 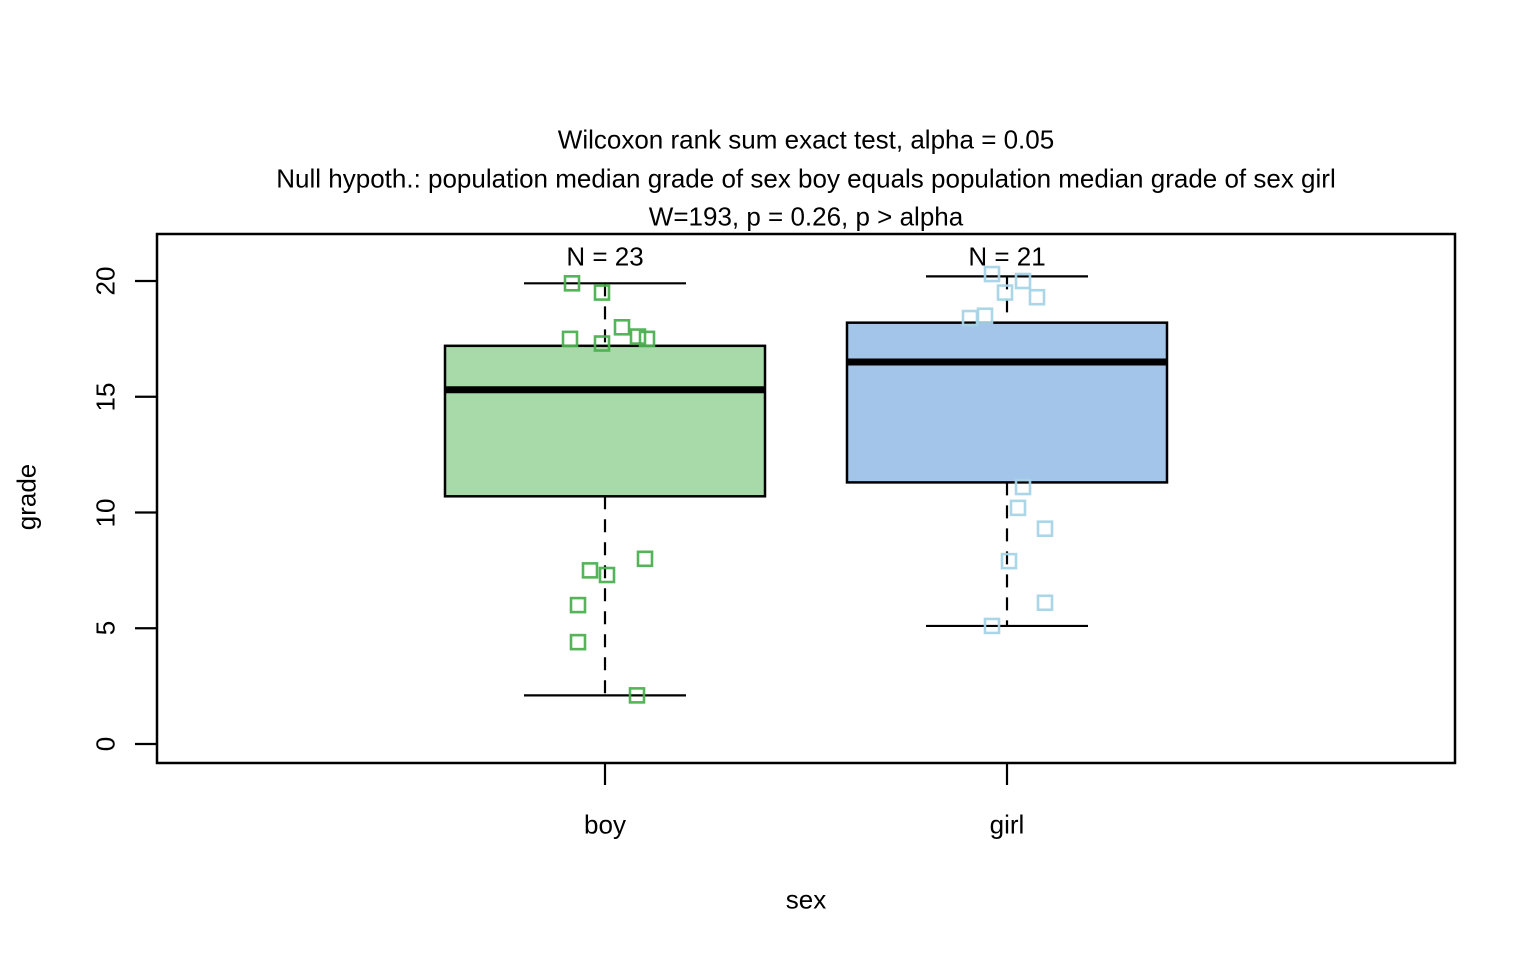 What do you see at coordinates (105, 512) in the screenshot?
I see `y-tick-label-10: 10` at bounding box center [105, 512].